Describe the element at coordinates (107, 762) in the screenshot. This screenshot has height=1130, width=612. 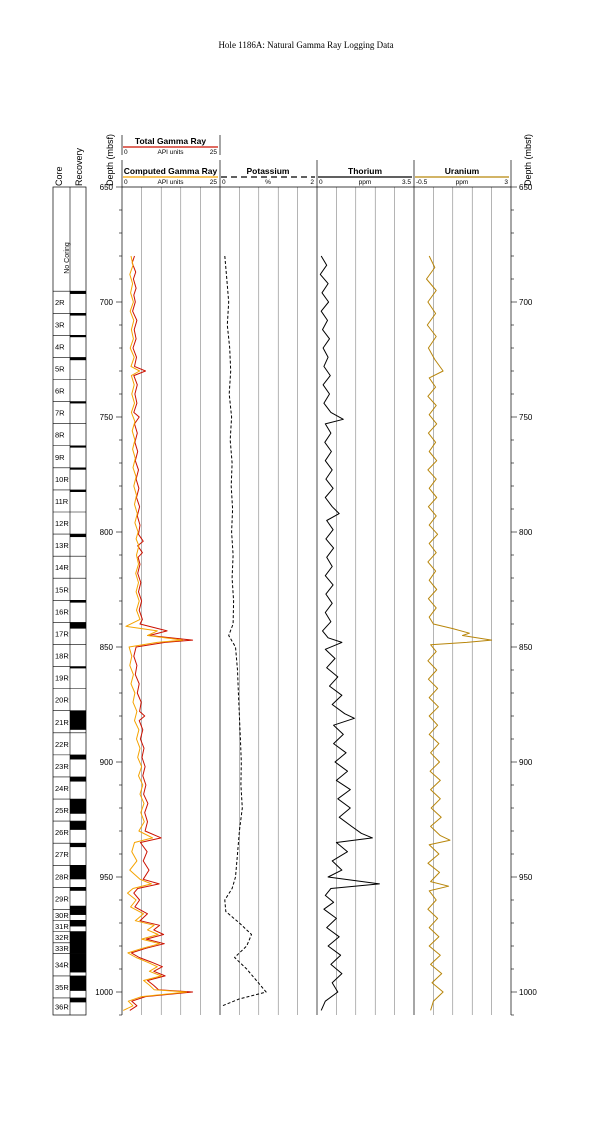
I see `depth-tick-label-left: 900` at that location.